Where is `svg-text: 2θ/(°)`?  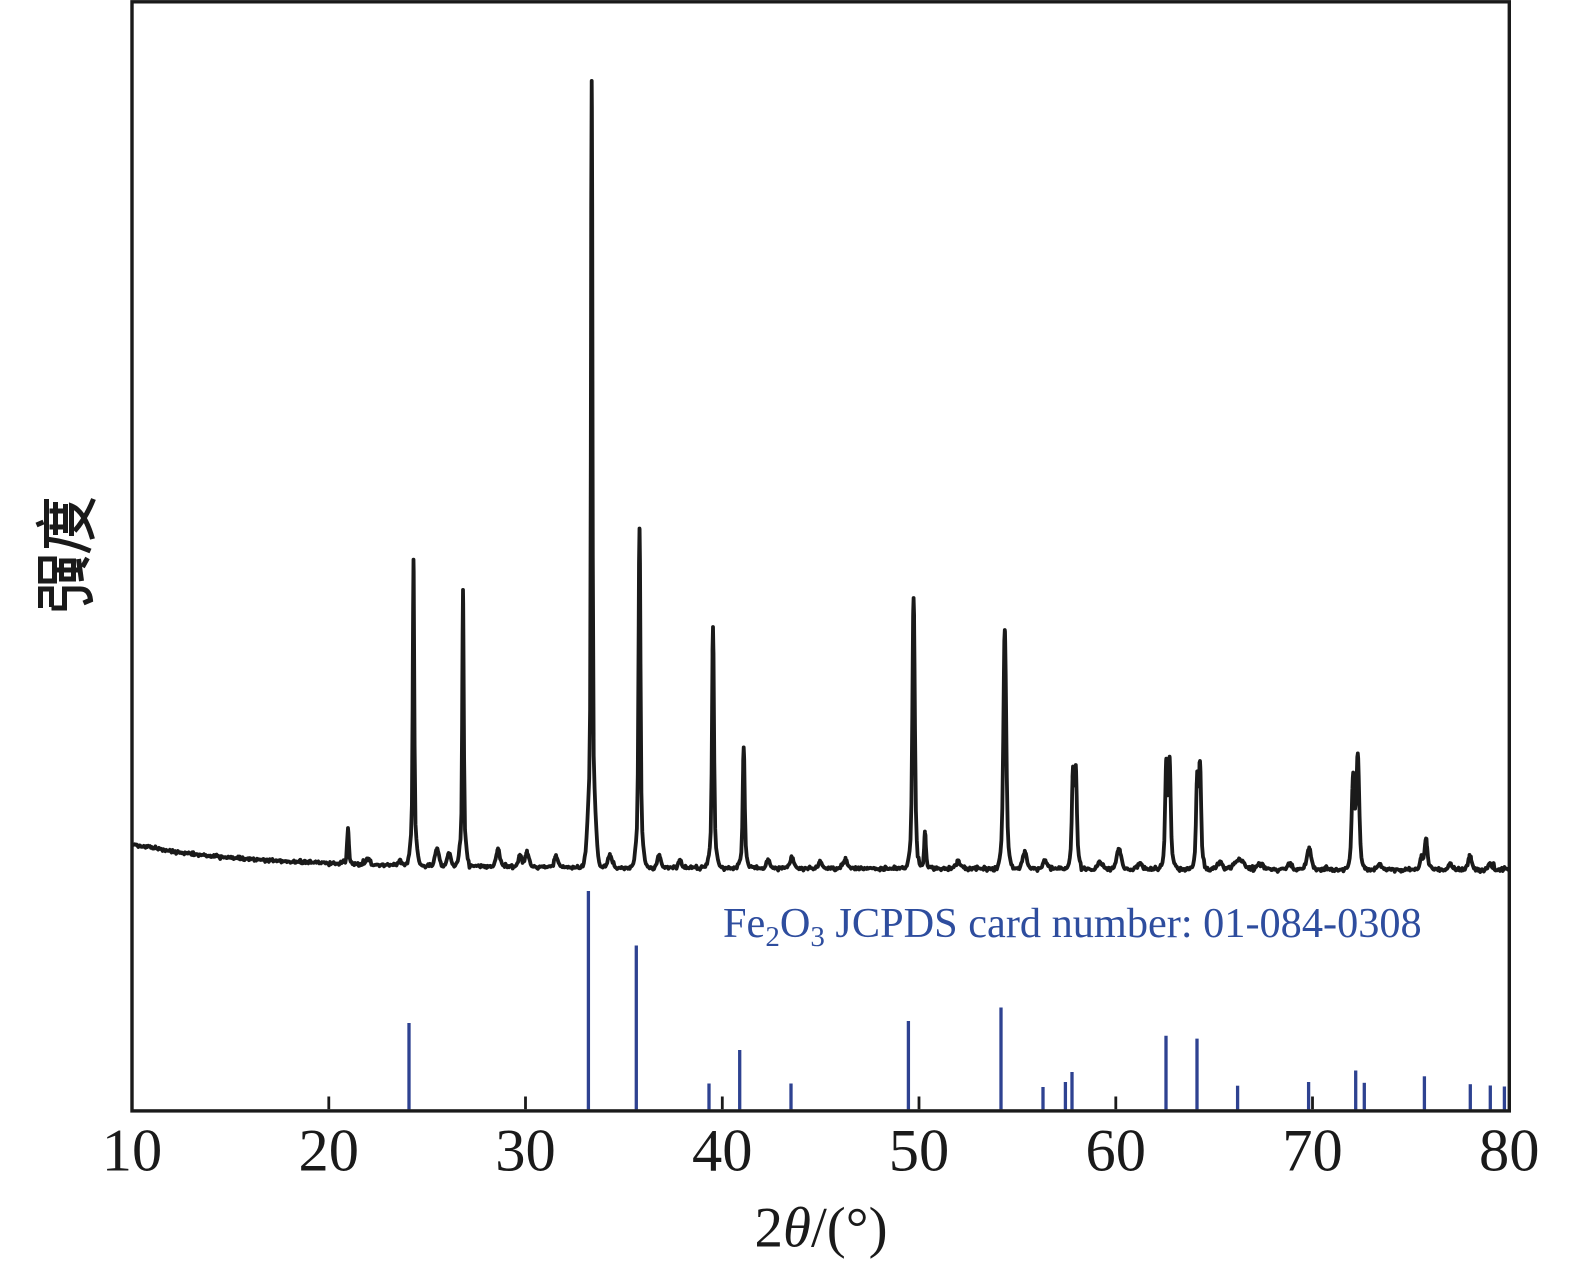 svg-text: 2θ/(°) is located at coordinates (820, 1228).